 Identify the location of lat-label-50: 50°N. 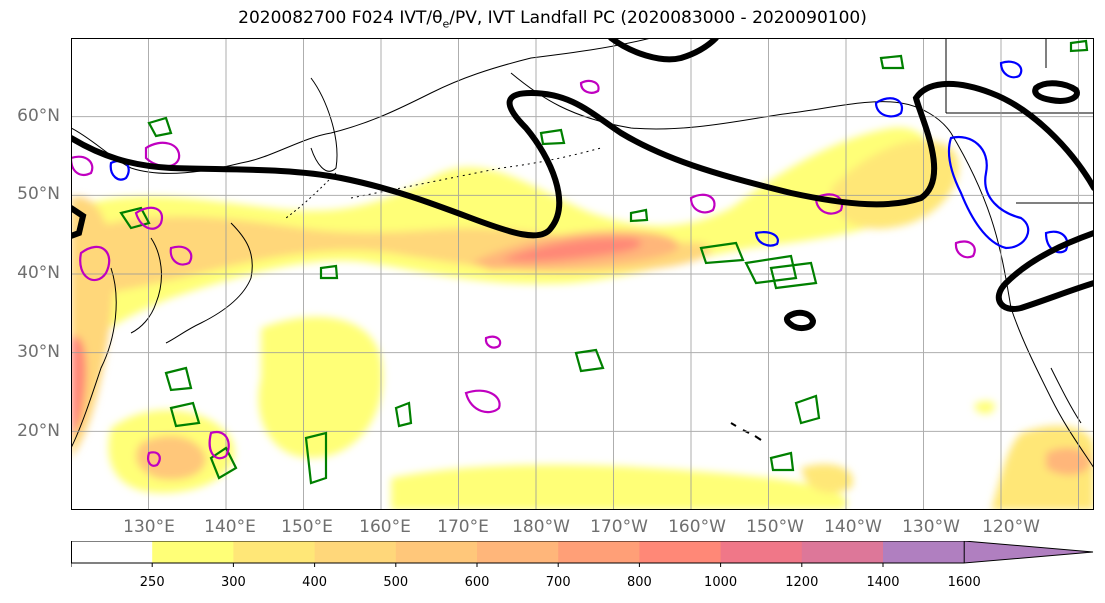
(38, 194).